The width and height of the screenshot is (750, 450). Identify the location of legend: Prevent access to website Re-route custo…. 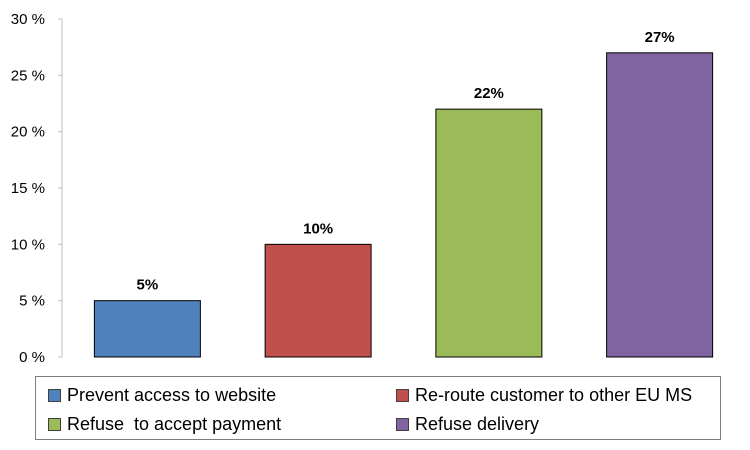
(378, 408).